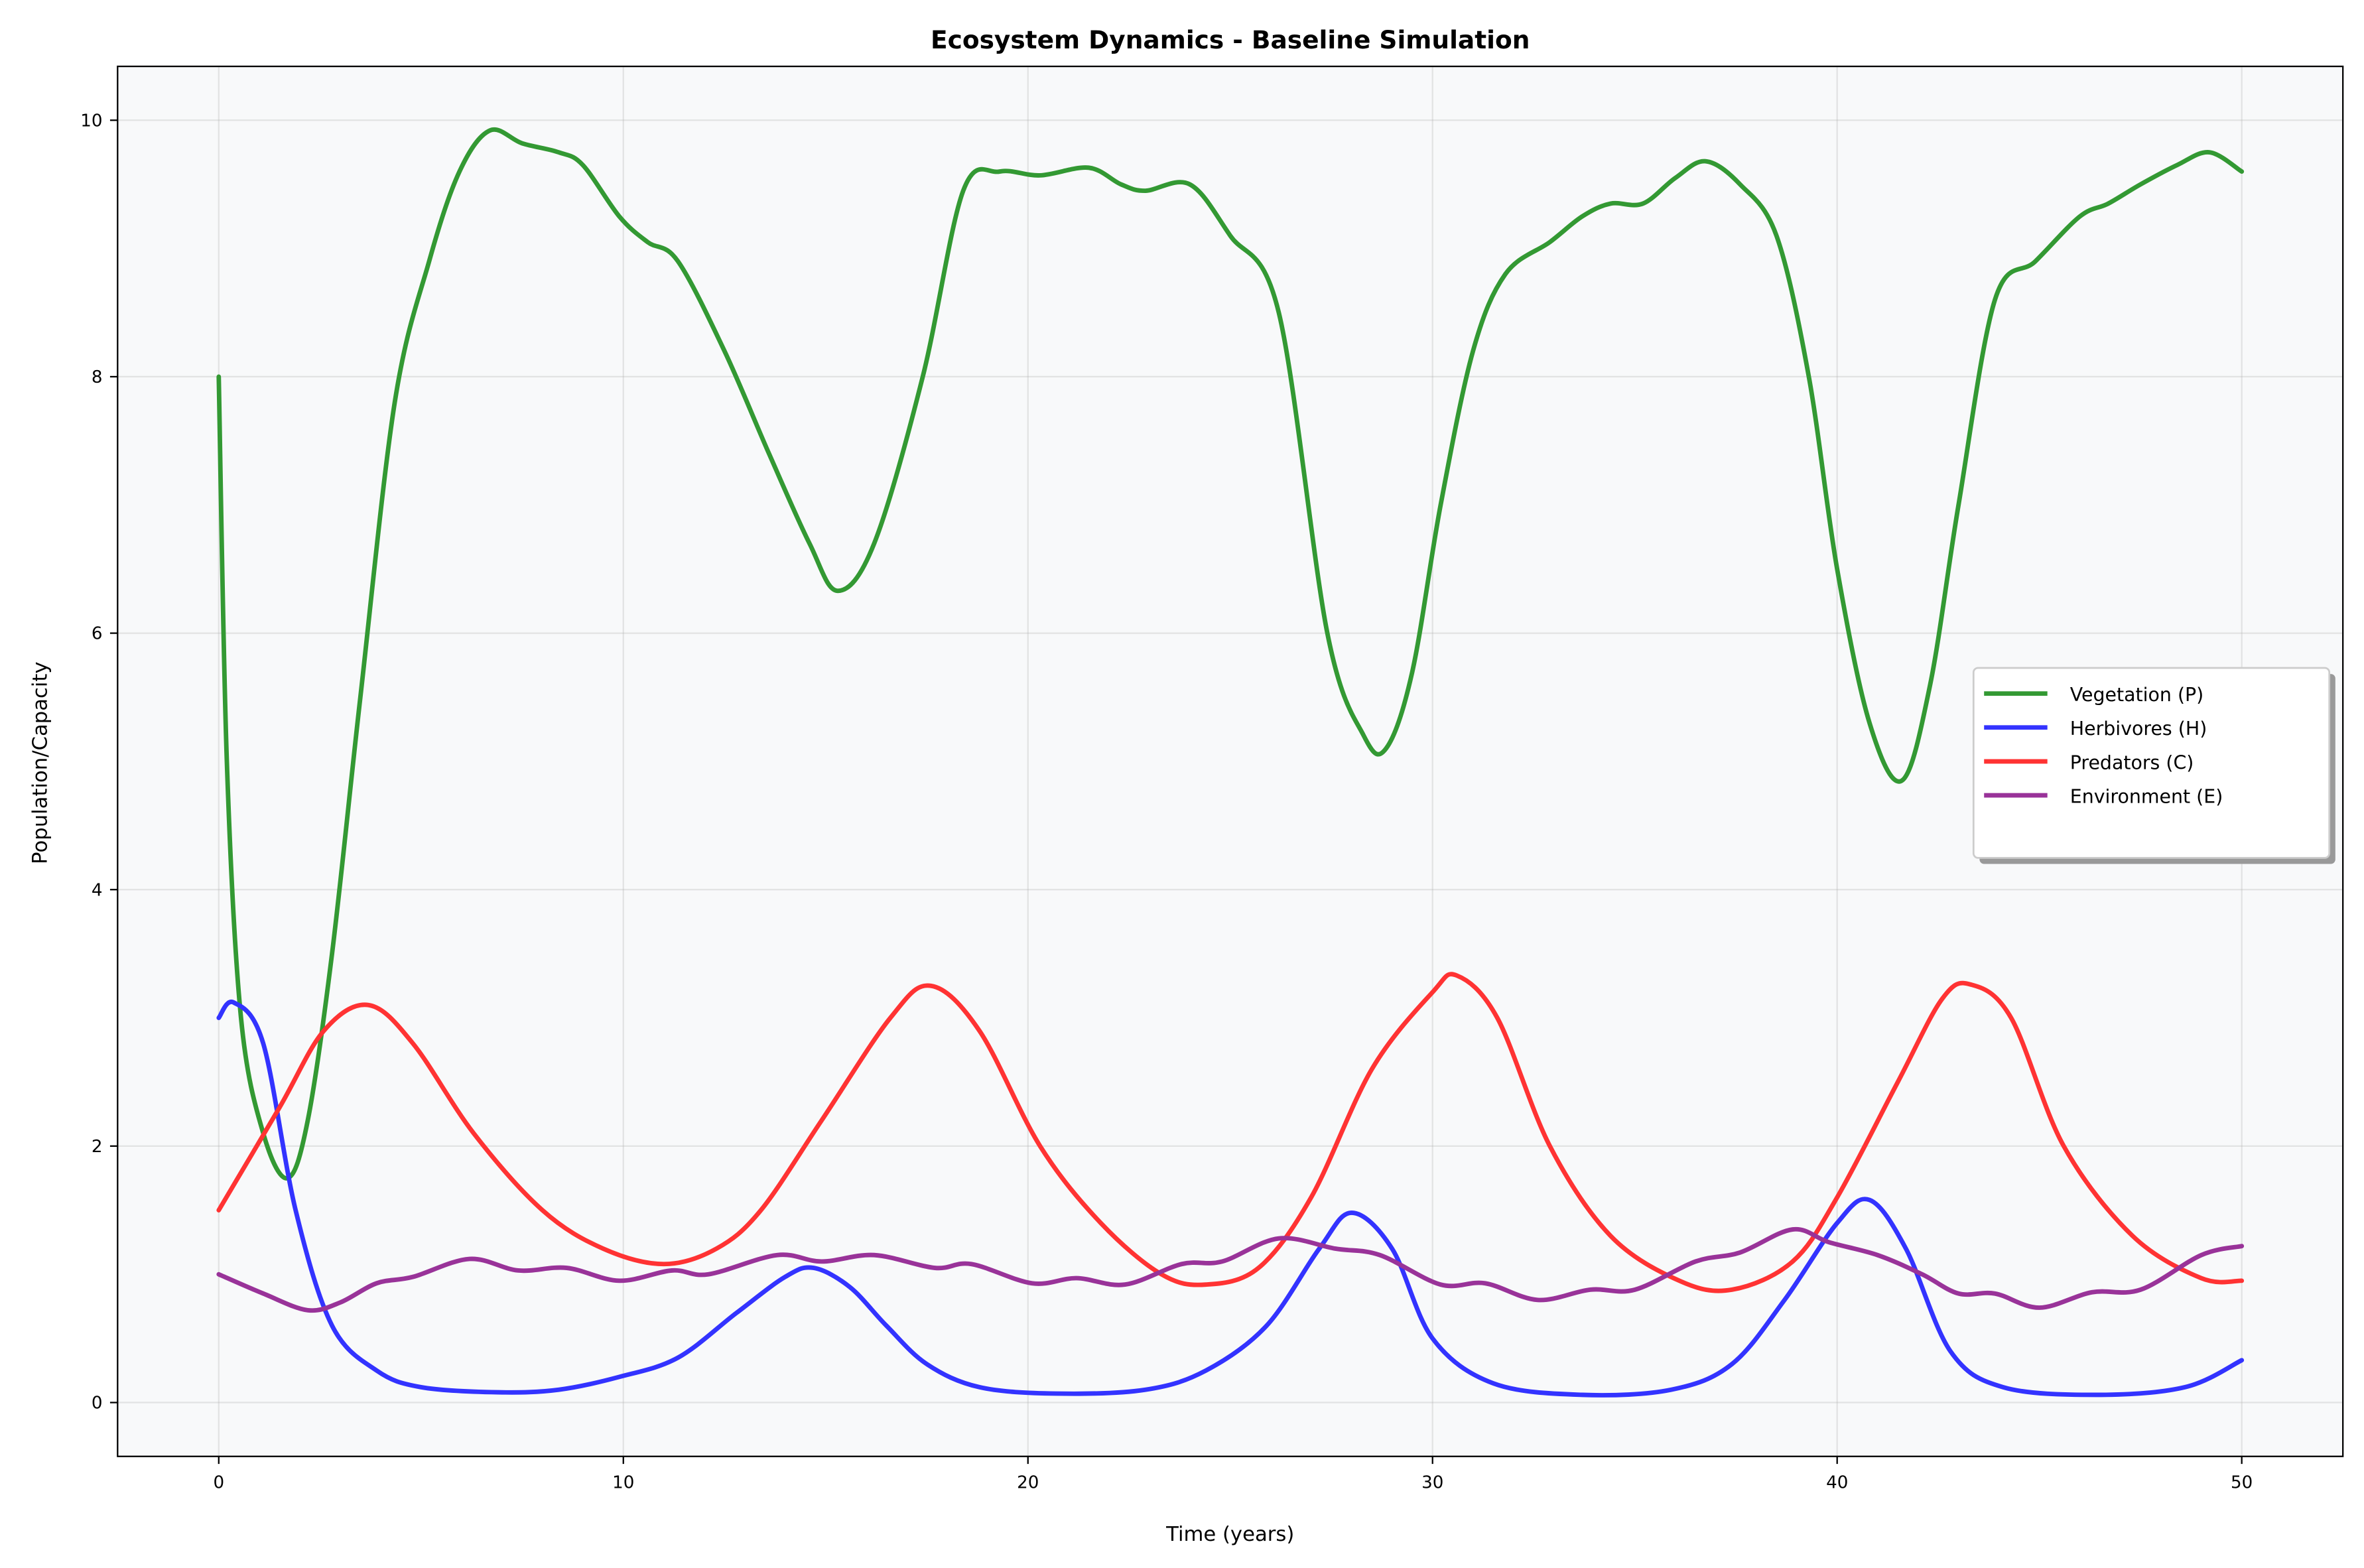  I want to click on series-line-environment, so click(1230, 1269).